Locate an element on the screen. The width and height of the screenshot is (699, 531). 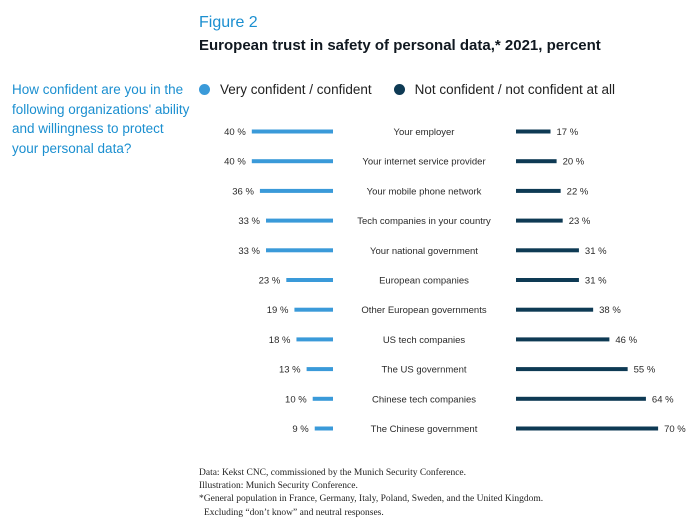
value-label-not-confident: 17 % is located at coordinates (568, 132).